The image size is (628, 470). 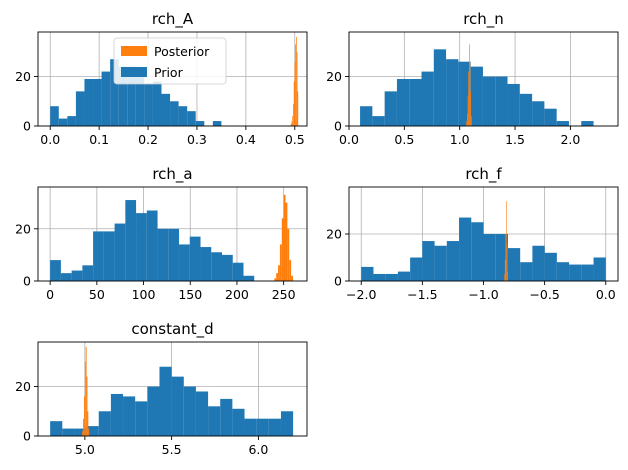 What do you see at coordinates (349, 139) in the screenshot?
I see `x-tick-label: 0.0` at bounding box center [349, 139].